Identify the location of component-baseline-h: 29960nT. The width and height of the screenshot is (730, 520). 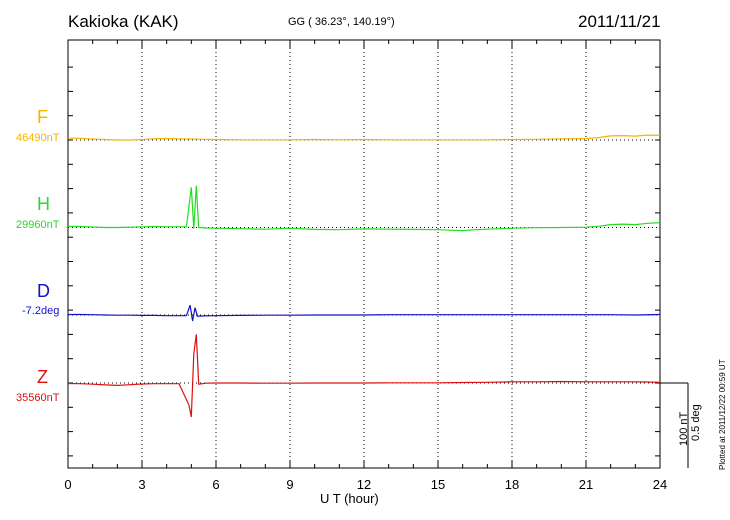
(38, 225).